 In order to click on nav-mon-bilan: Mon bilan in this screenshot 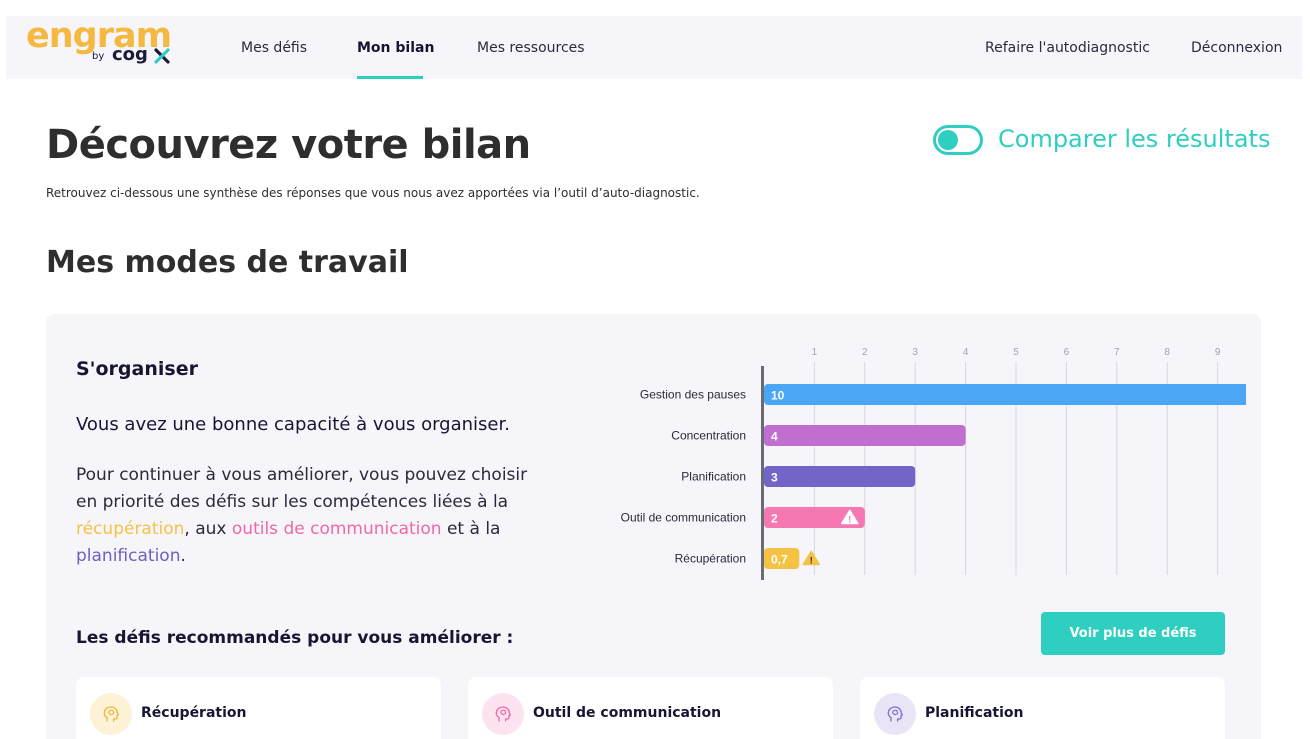, I will do `click(396, 48)`.